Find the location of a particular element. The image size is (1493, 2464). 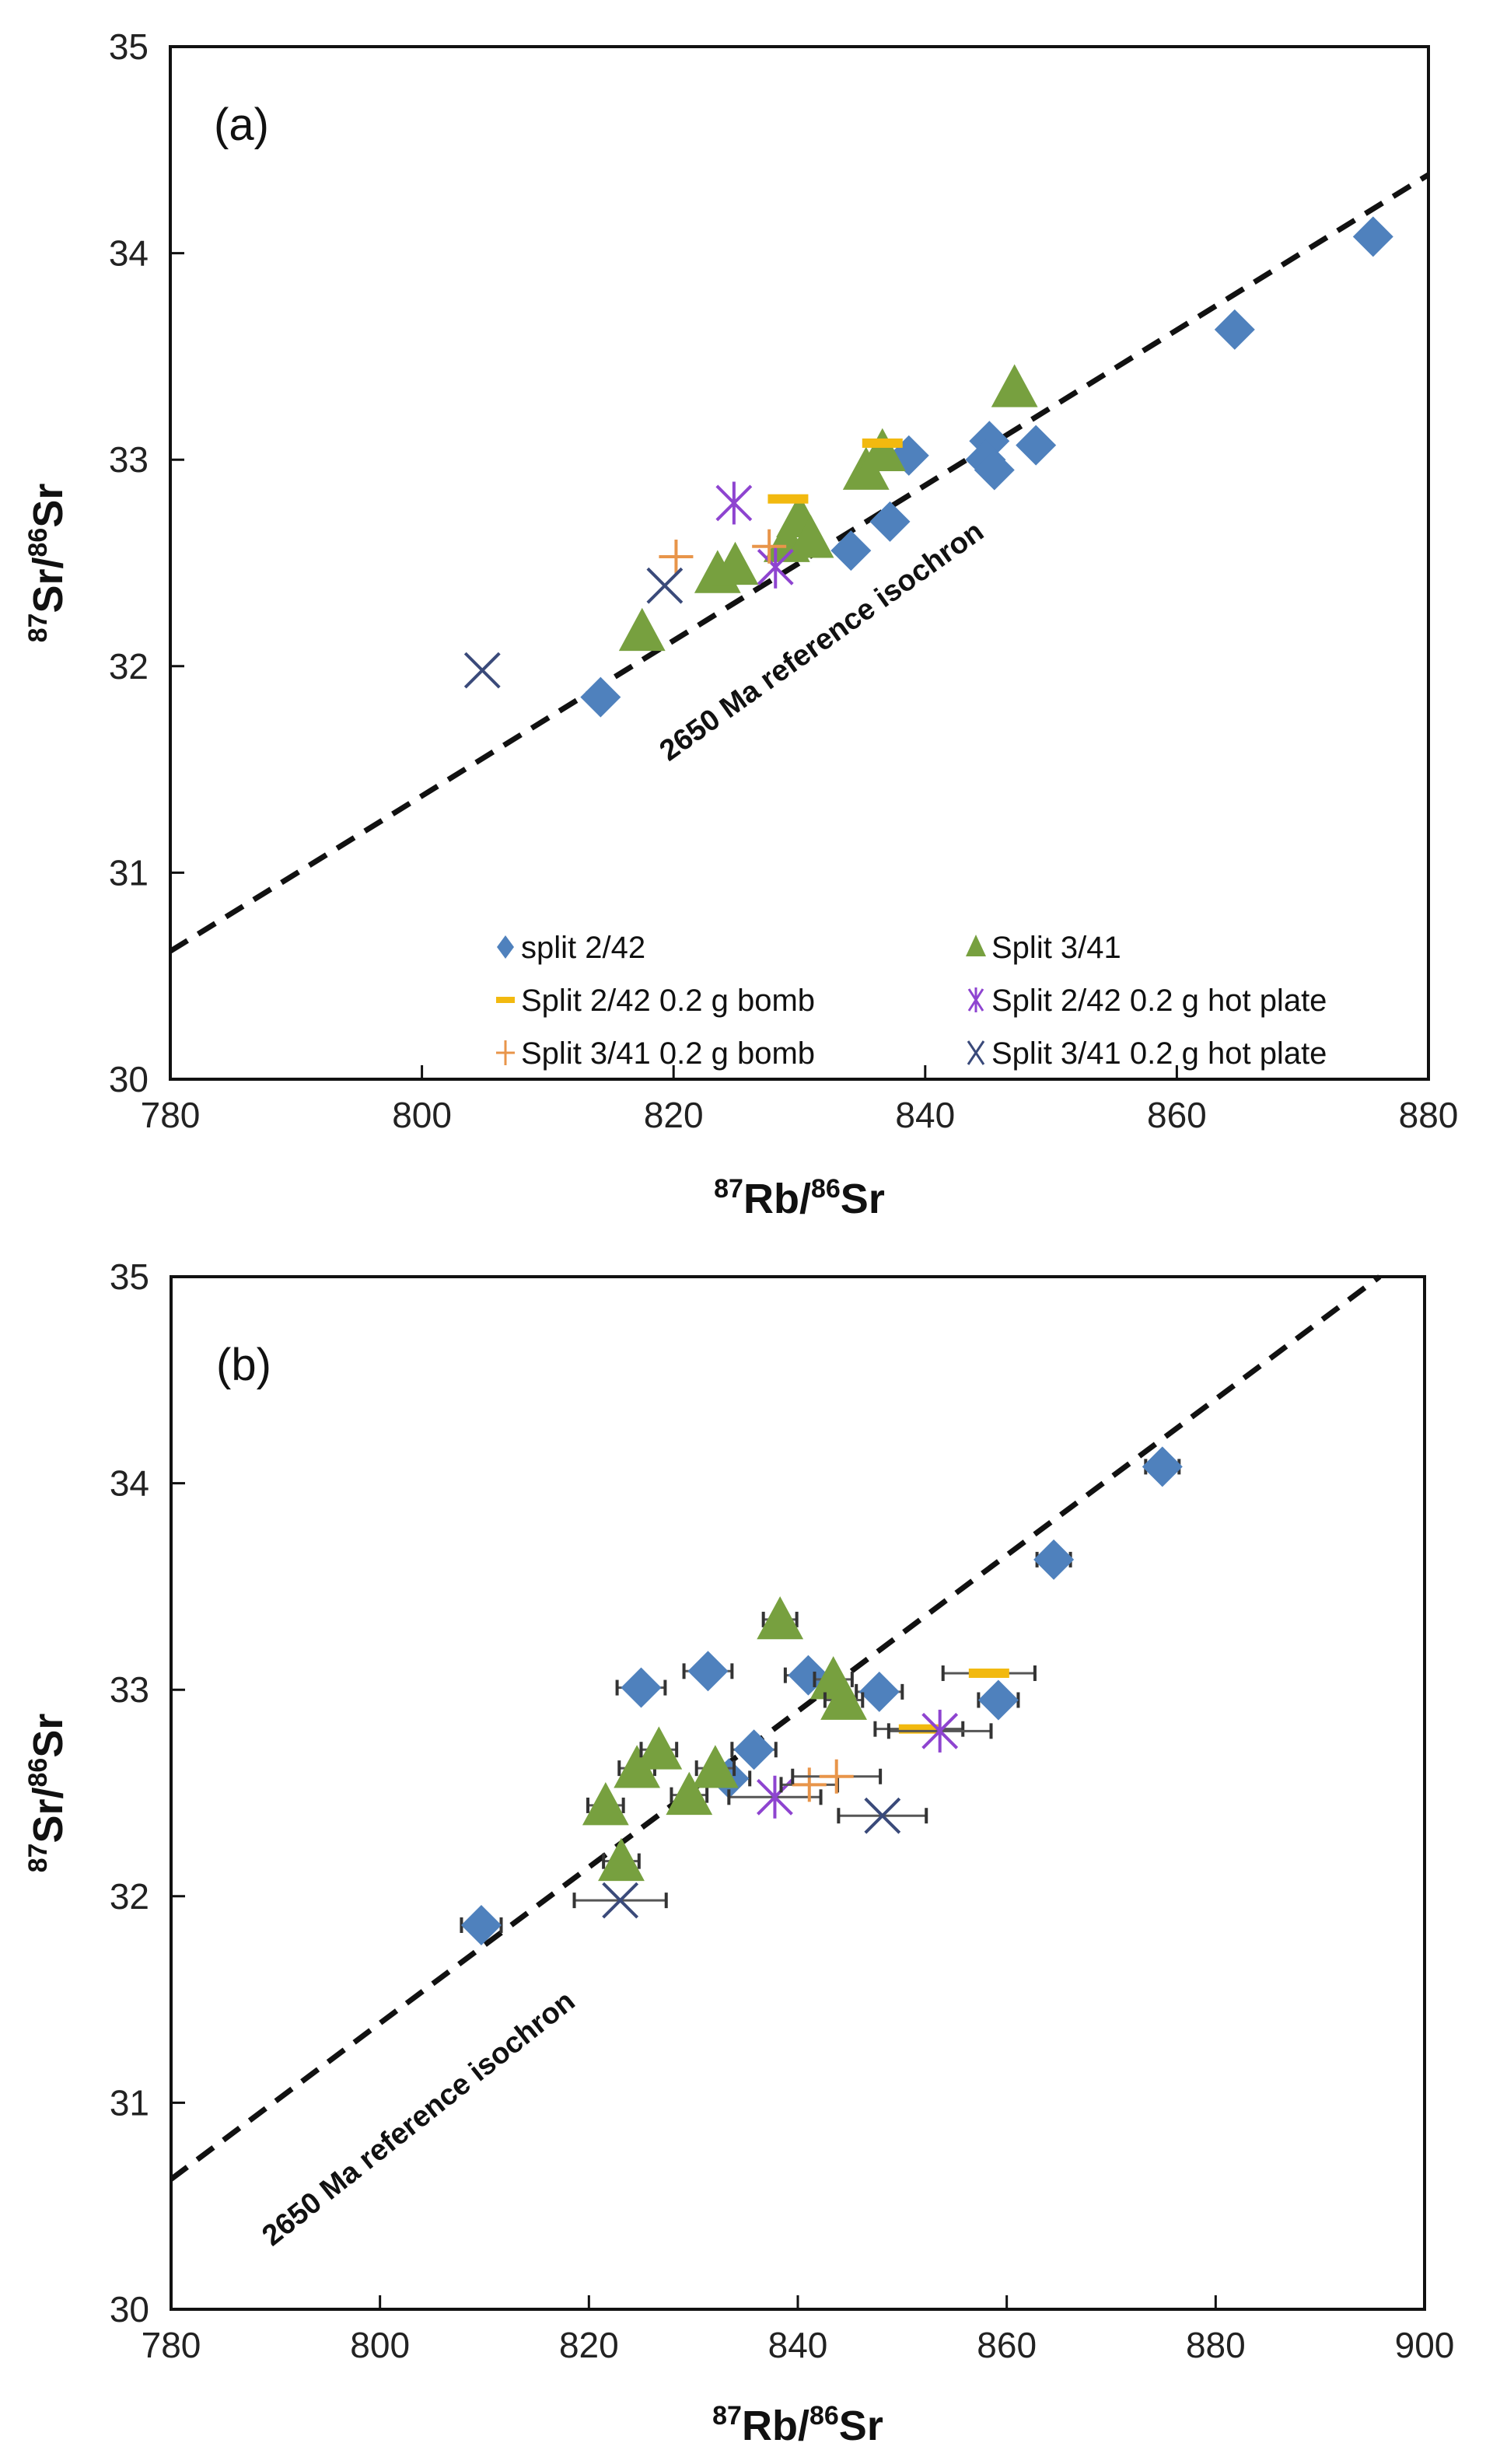

legend-swatch-plus-icon is located at coordinates (505, 1053).